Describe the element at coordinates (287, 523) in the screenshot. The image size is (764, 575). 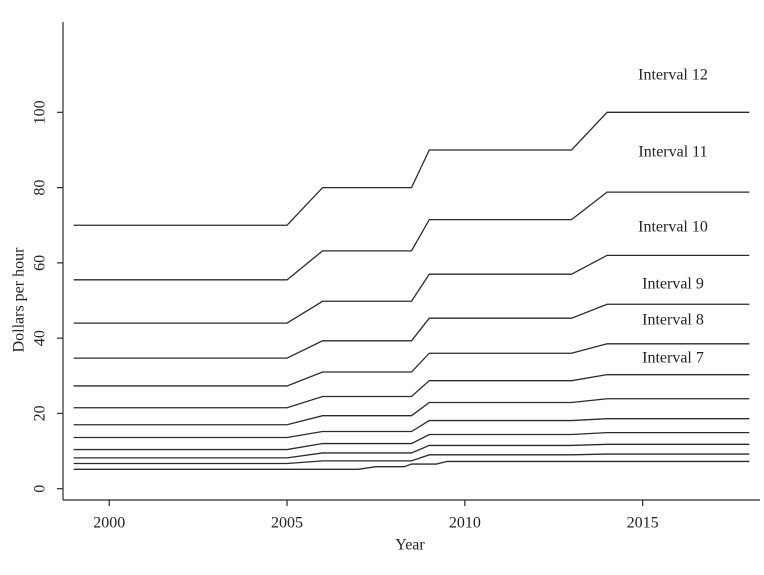
I see `x-tick-label: 2005` at that location.